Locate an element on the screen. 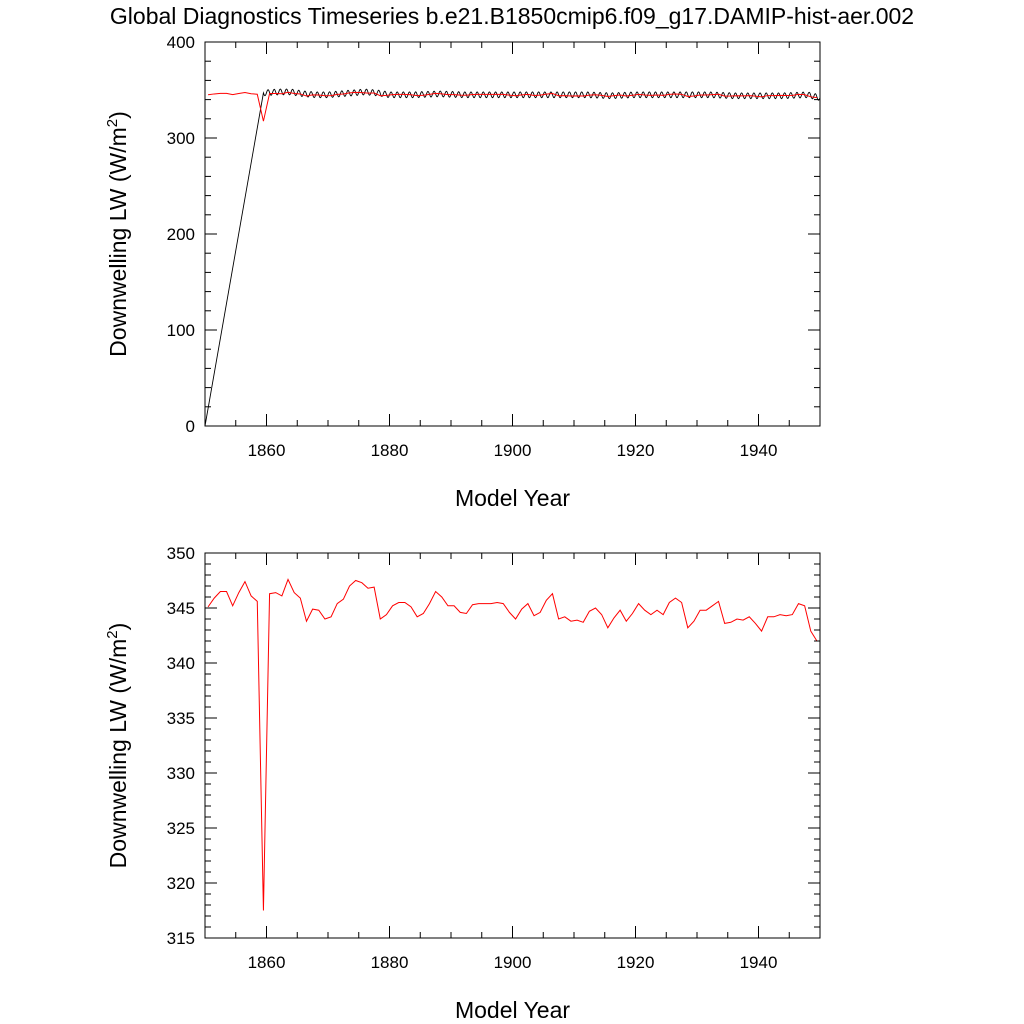  y-tick-label: 400 is located at coordinates (181, 42).